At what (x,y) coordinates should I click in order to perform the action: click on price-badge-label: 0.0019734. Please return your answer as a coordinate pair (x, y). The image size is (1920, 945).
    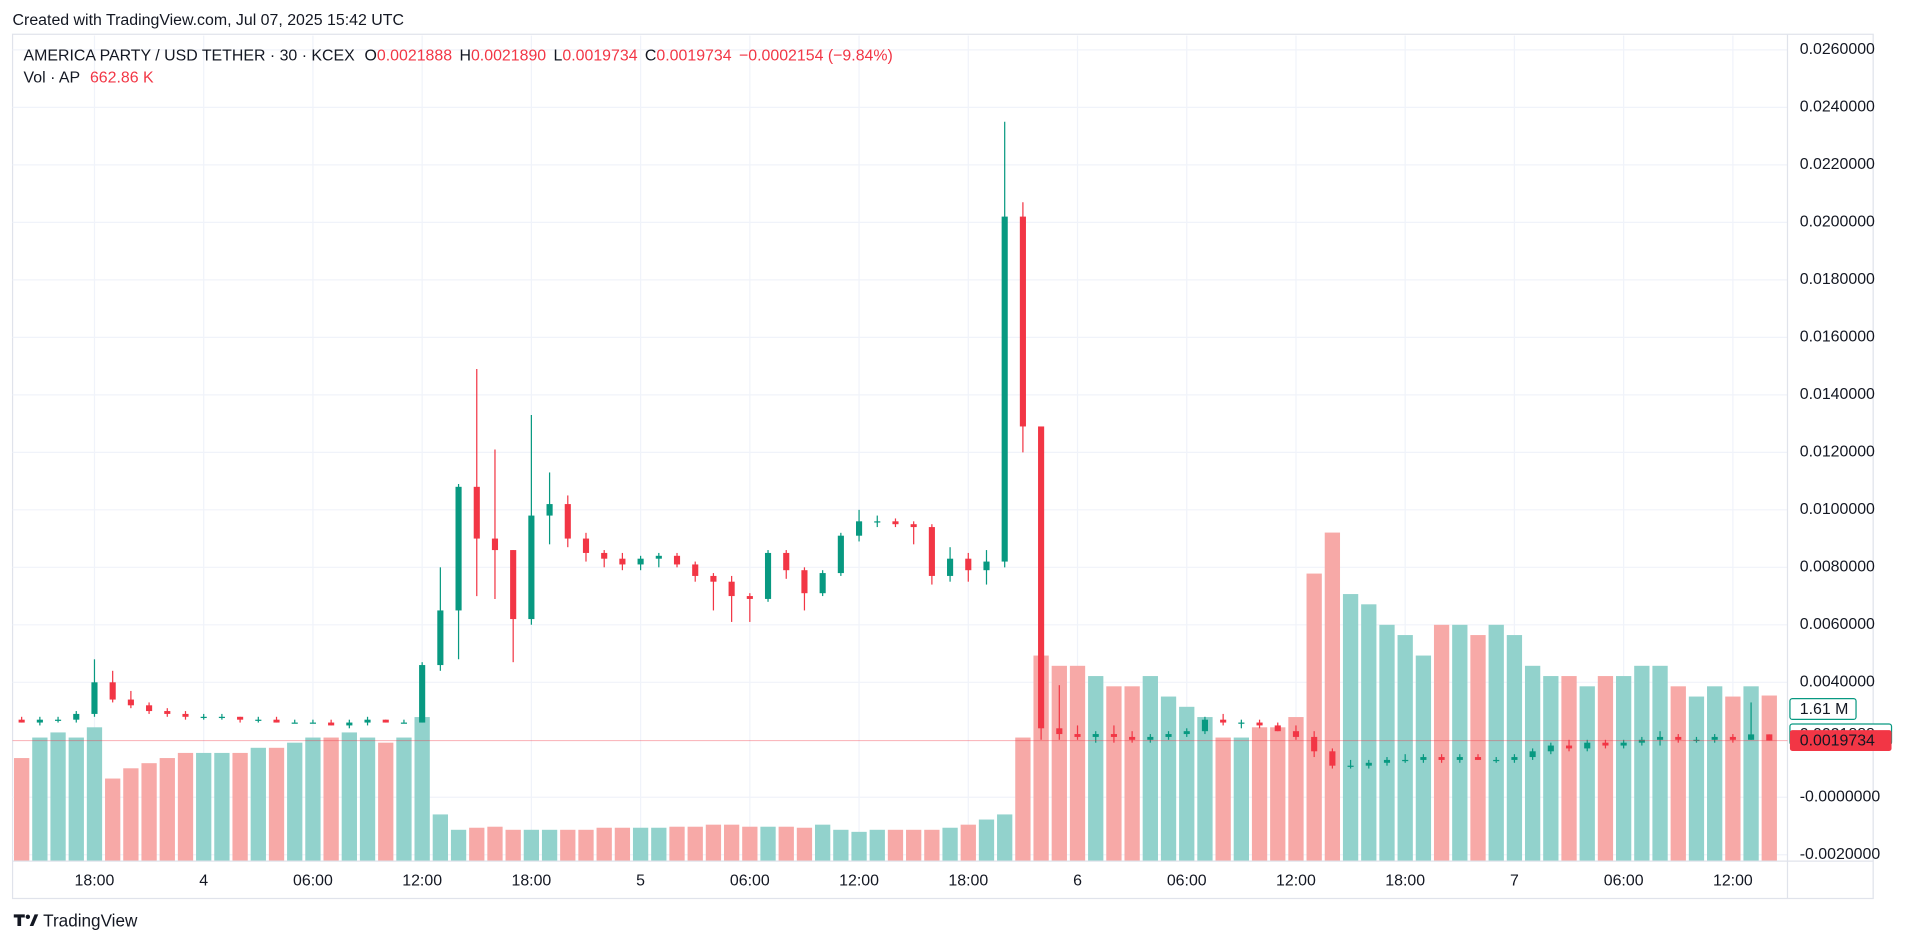
    Looking at the image, I should click on (1837, 740).